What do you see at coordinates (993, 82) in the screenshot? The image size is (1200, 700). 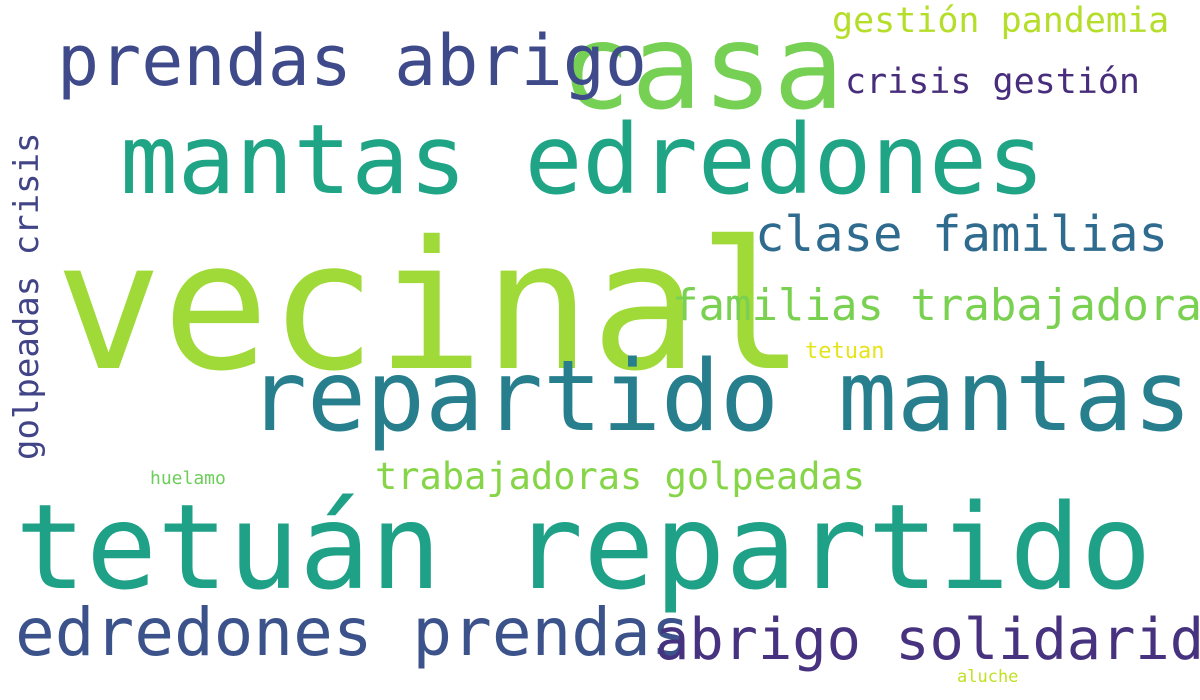 I see `word-crisis-gestion: crisis gestión` at bounding box center [993, 82].